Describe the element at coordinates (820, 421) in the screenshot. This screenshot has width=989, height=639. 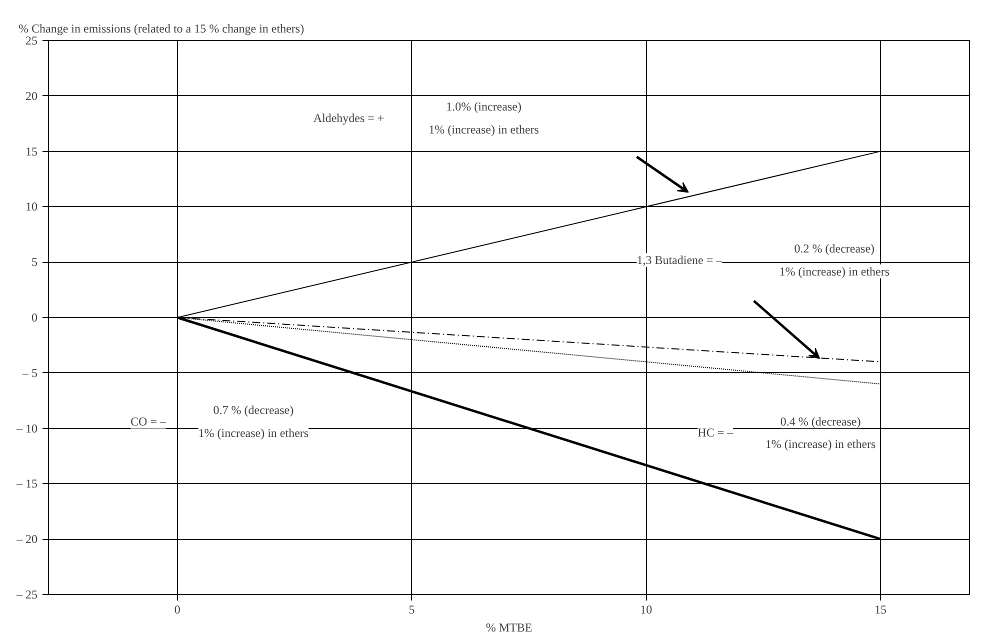
I see `annotation: 0.4 % (decrease)` at that location.